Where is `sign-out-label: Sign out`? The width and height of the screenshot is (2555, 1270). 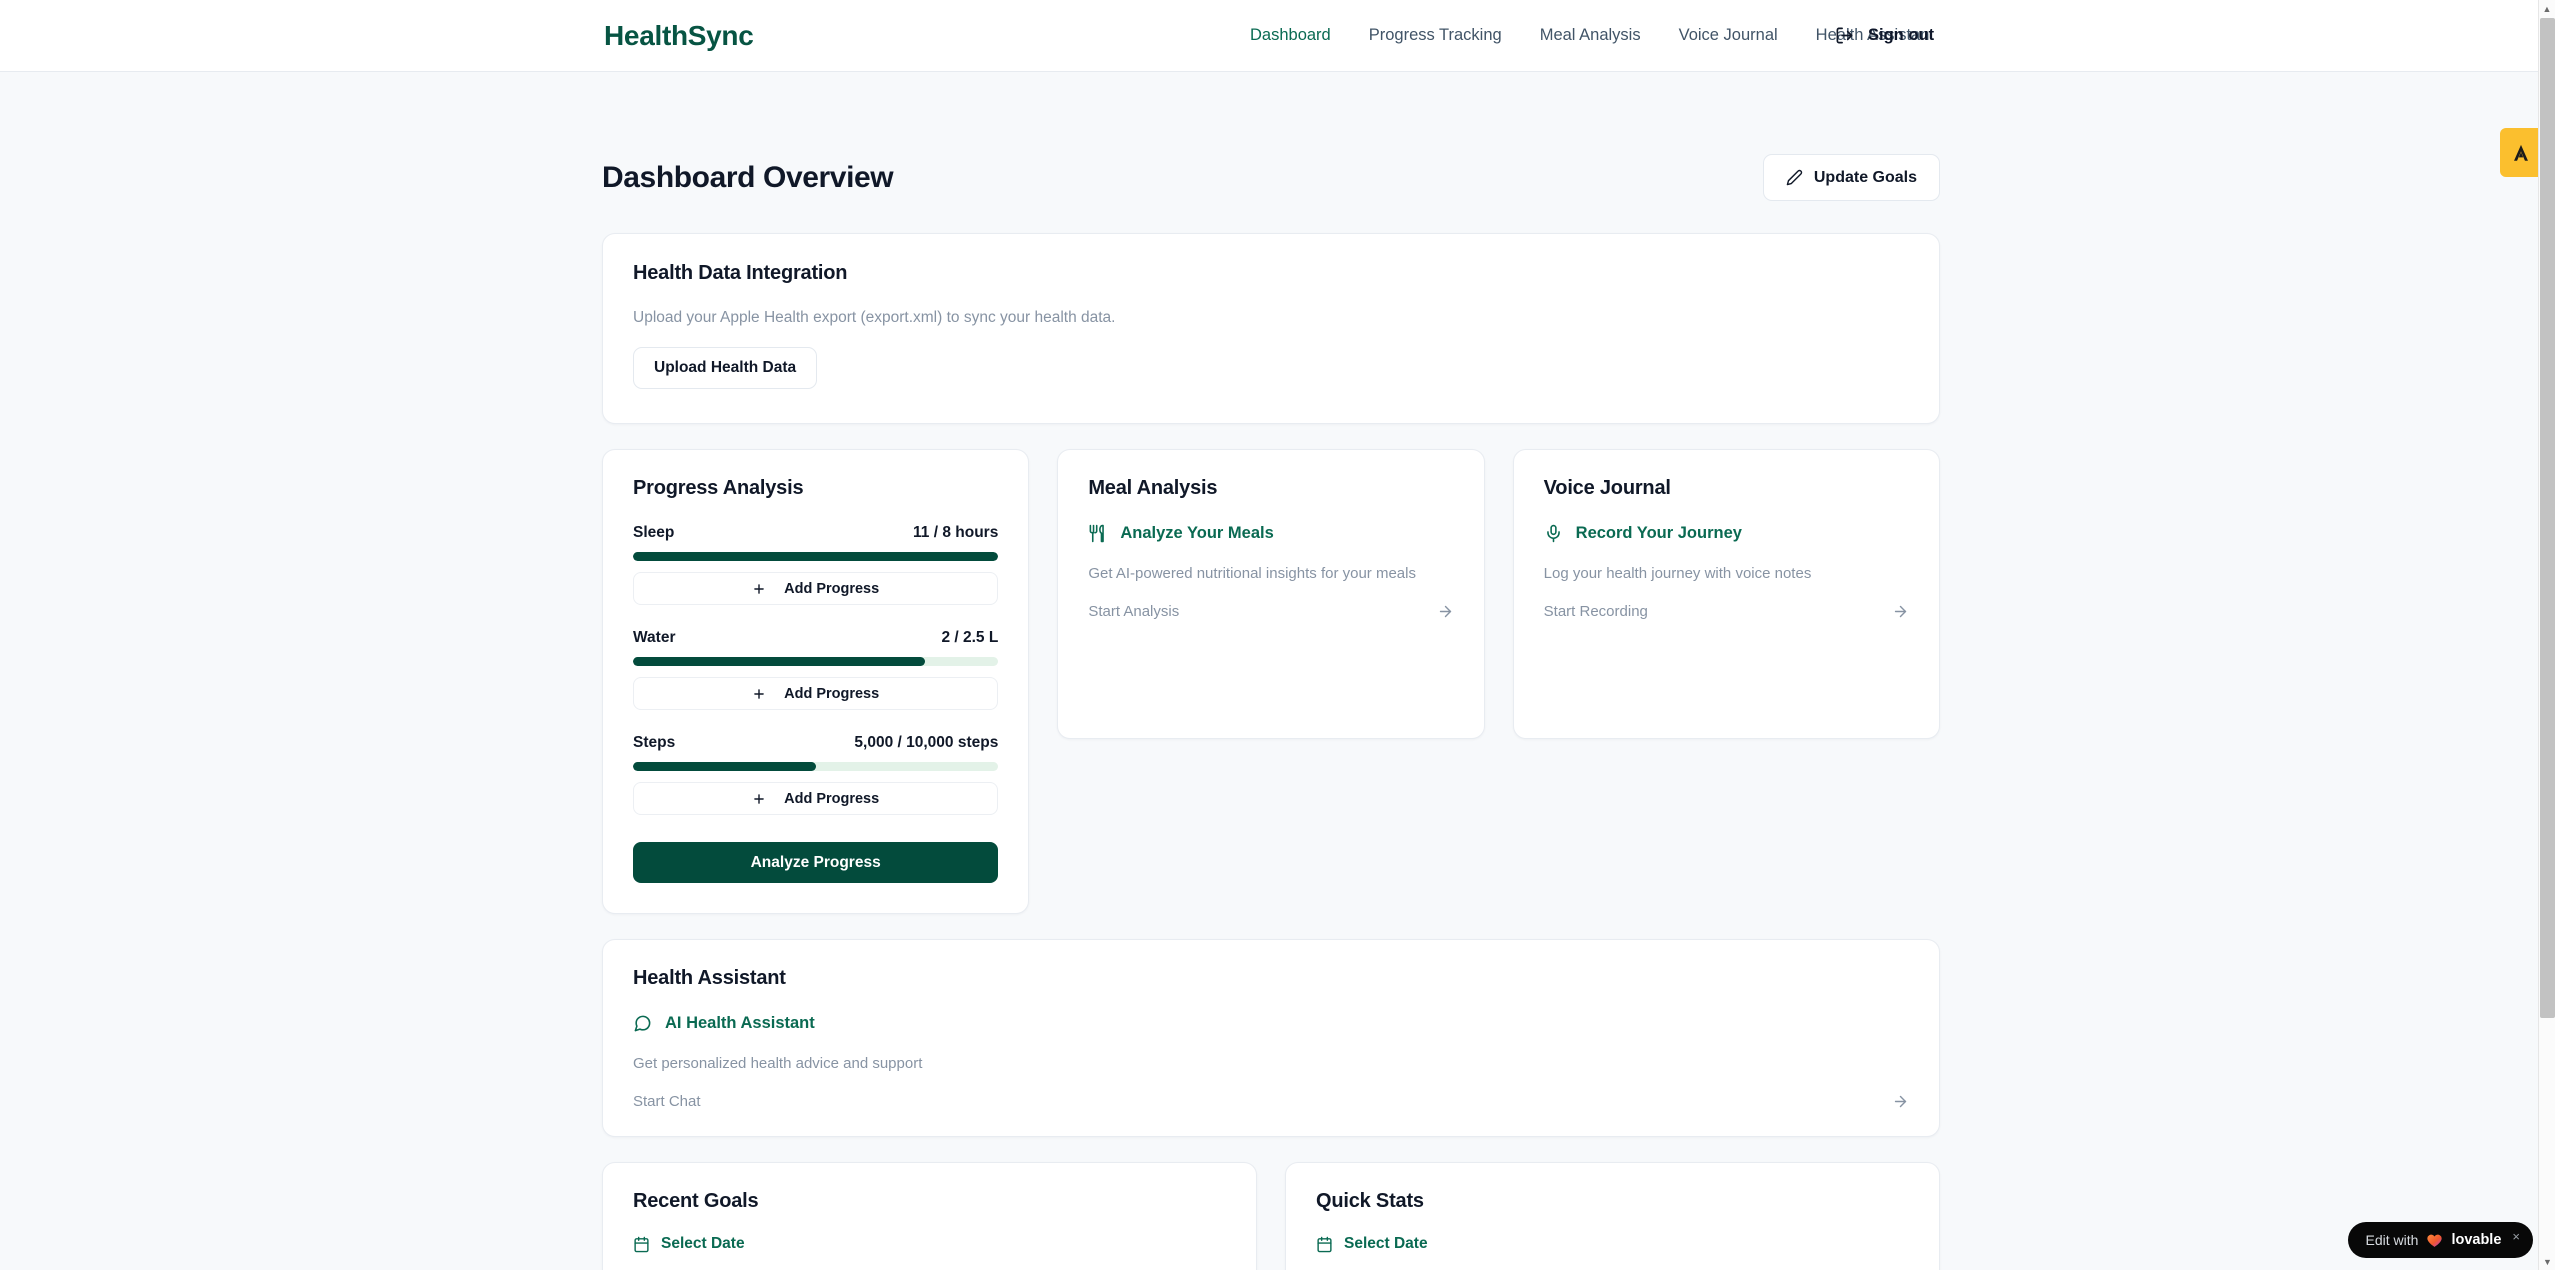
sign-out-label: Sign out is located at coordinates (1901, 35).